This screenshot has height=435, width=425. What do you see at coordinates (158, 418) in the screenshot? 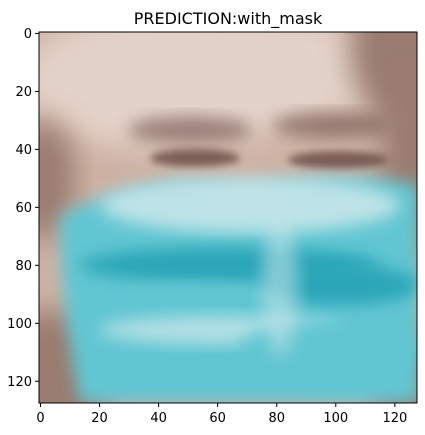
I see `x-tick-label: 40` at bounding box center [158, 418].